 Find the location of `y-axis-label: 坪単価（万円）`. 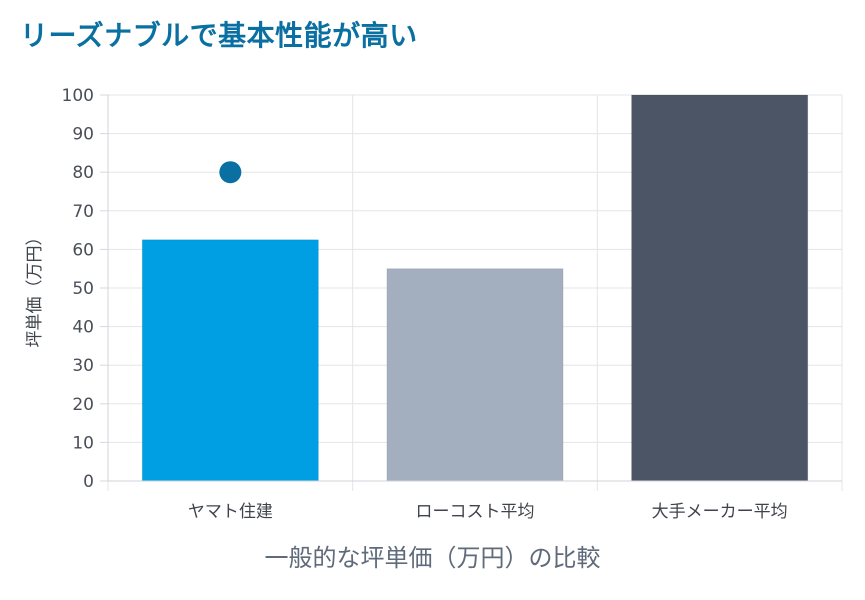

y-axis-label: 坪単価（万円） is located at coordinates (35, 288).